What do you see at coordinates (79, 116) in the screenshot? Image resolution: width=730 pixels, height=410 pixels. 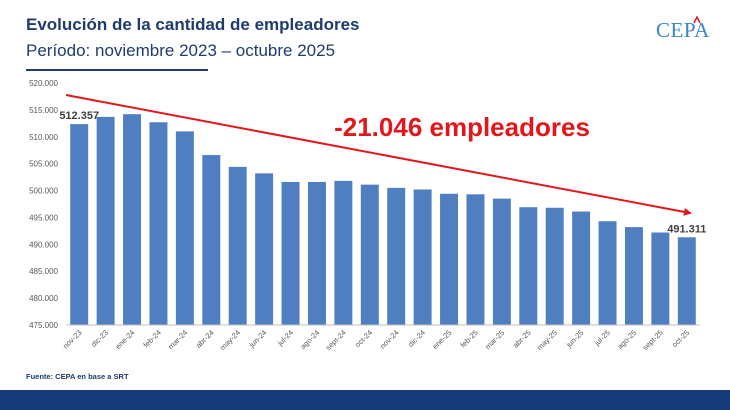 I see `data-label: 512.357` at bounding box center [79, 116].